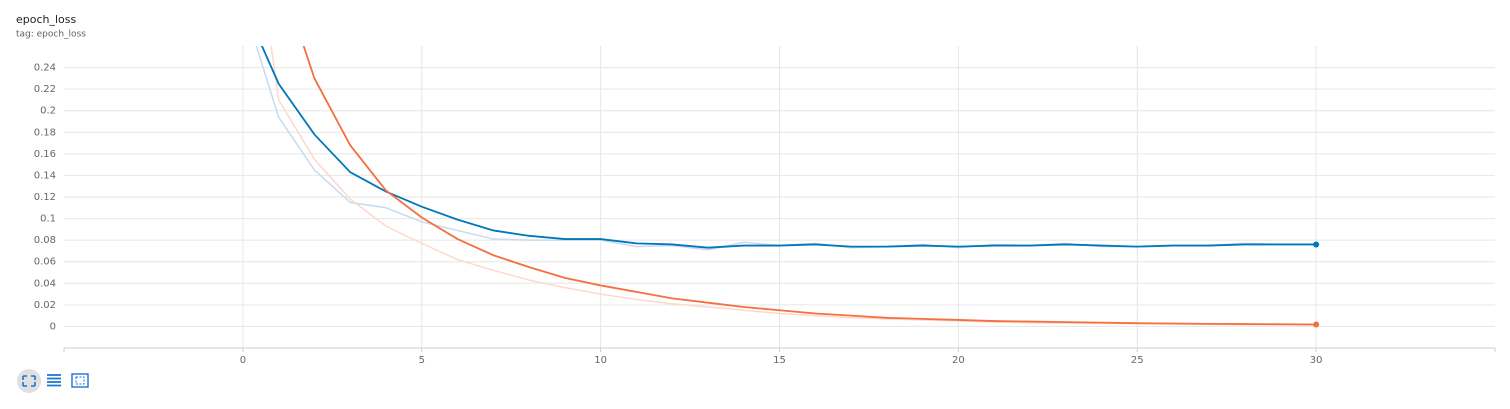  What do you see at coordinates (779, 360) in the screenshot?
I see `x-tick-label: 15` at bounding box center [779, 360].